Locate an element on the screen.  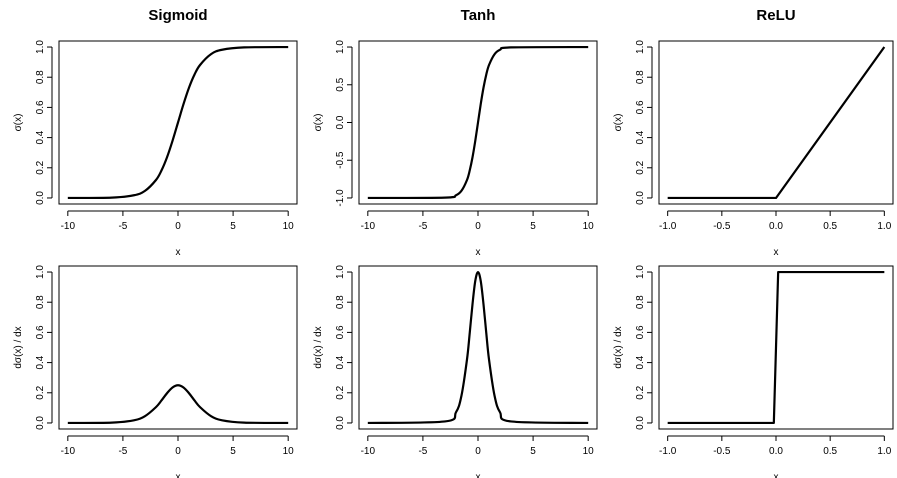
y-tick-label: 0.5 is located at coordinates (340, 84).